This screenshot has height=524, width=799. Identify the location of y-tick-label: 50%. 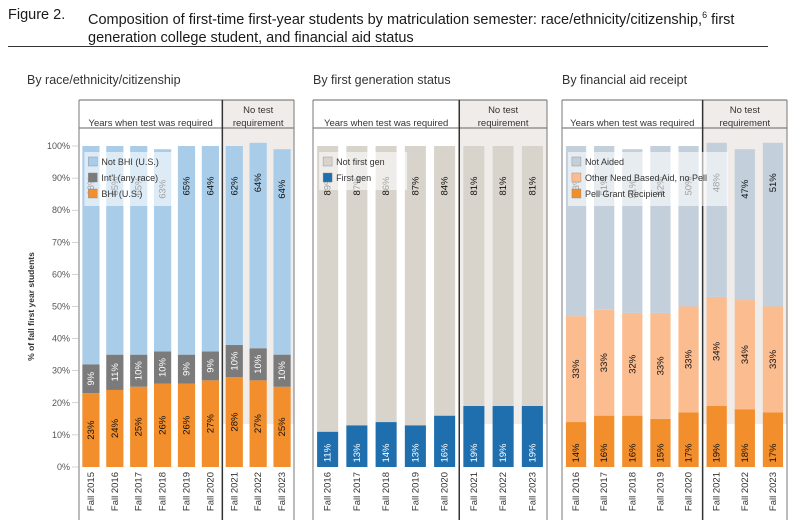
(61, 307).